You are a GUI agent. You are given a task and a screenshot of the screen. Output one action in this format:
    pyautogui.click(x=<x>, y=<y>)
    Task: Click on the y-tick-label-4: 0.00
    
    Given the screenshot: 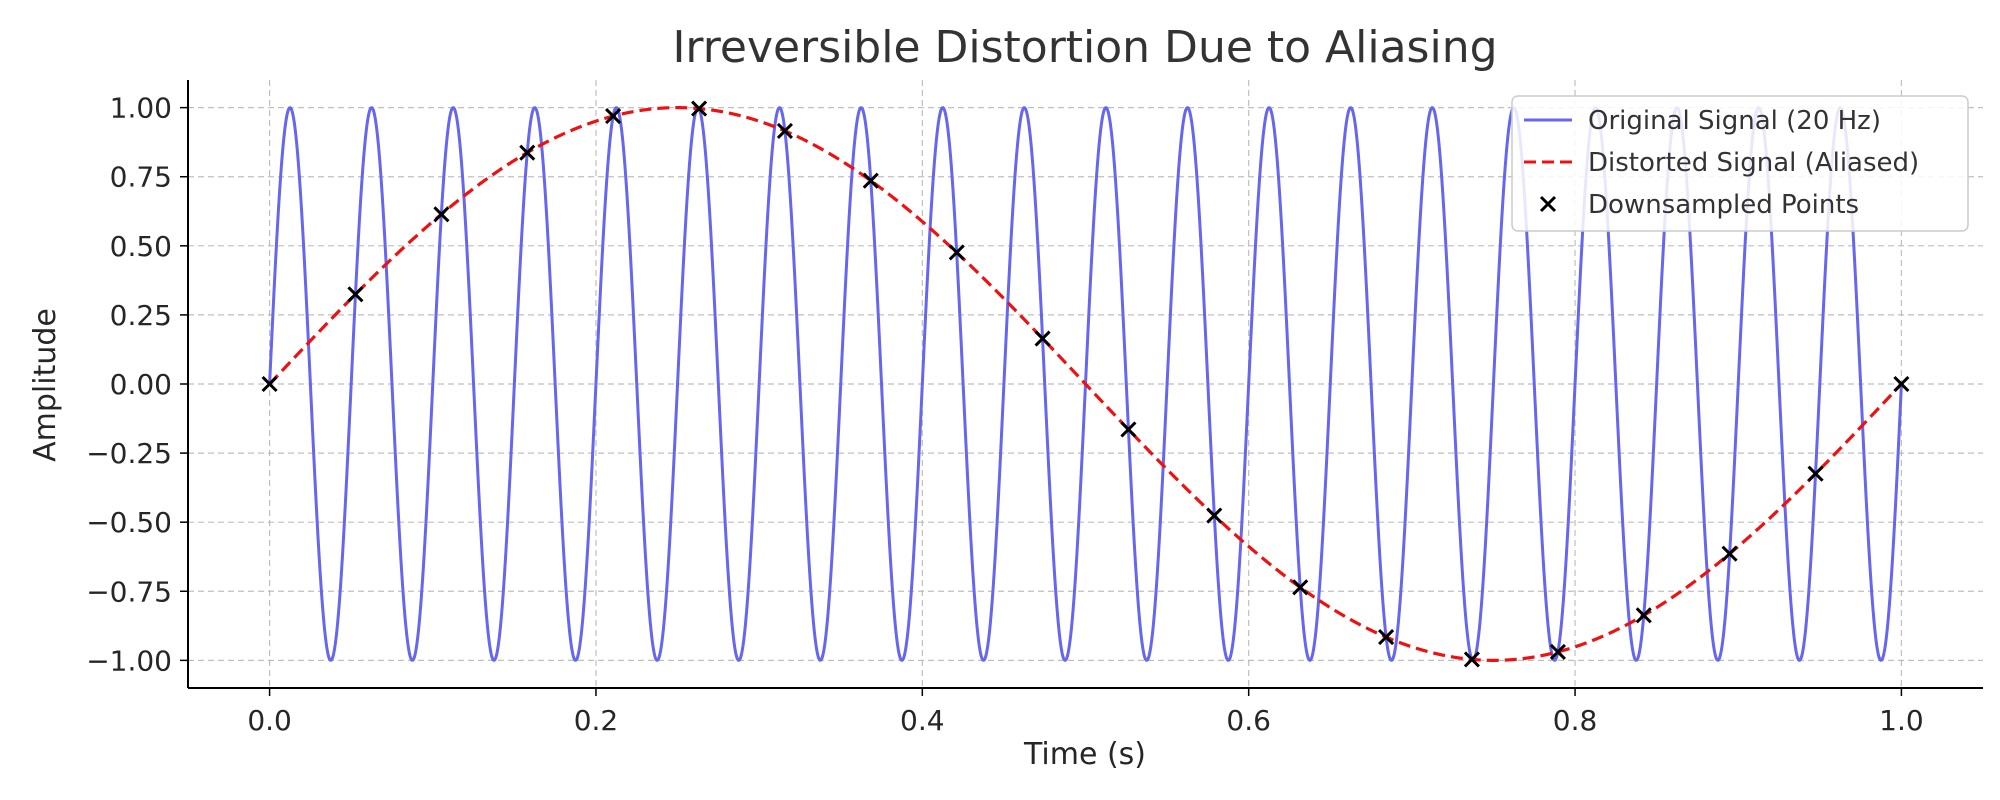 What is the action you would take?
    pyautogui.click(x=141, y=384)
    